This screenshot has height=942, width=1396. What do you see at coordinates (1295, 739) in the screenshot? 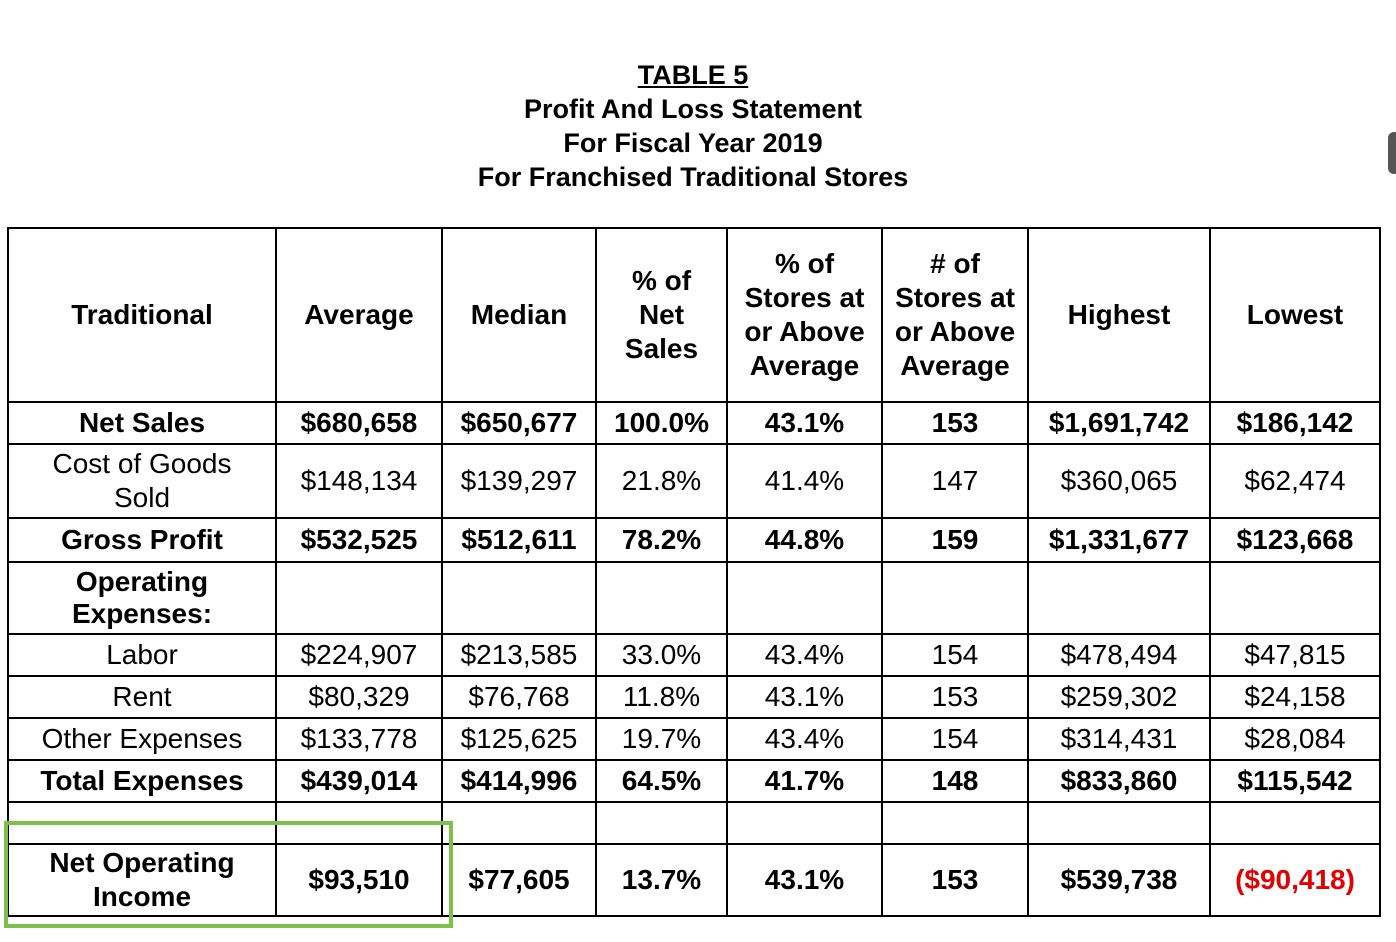
I see `cell-lowest: $28,084` at bounding box center [1295, 739].